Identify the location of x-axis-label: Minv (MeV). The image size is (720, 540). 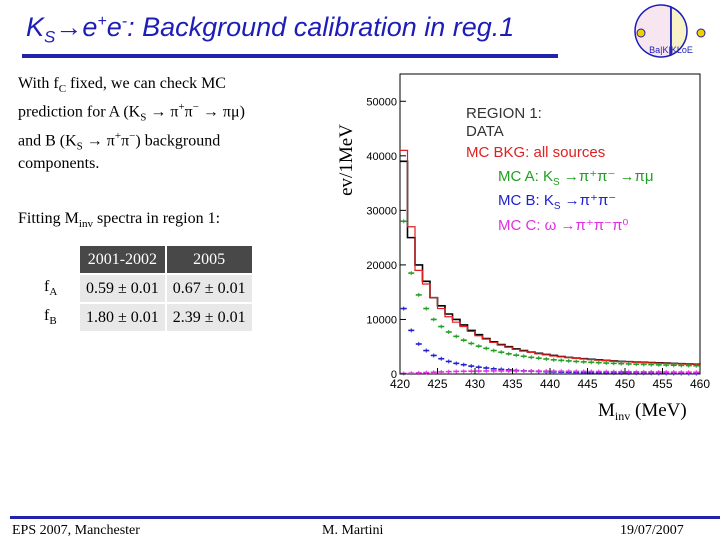
(642, 411).